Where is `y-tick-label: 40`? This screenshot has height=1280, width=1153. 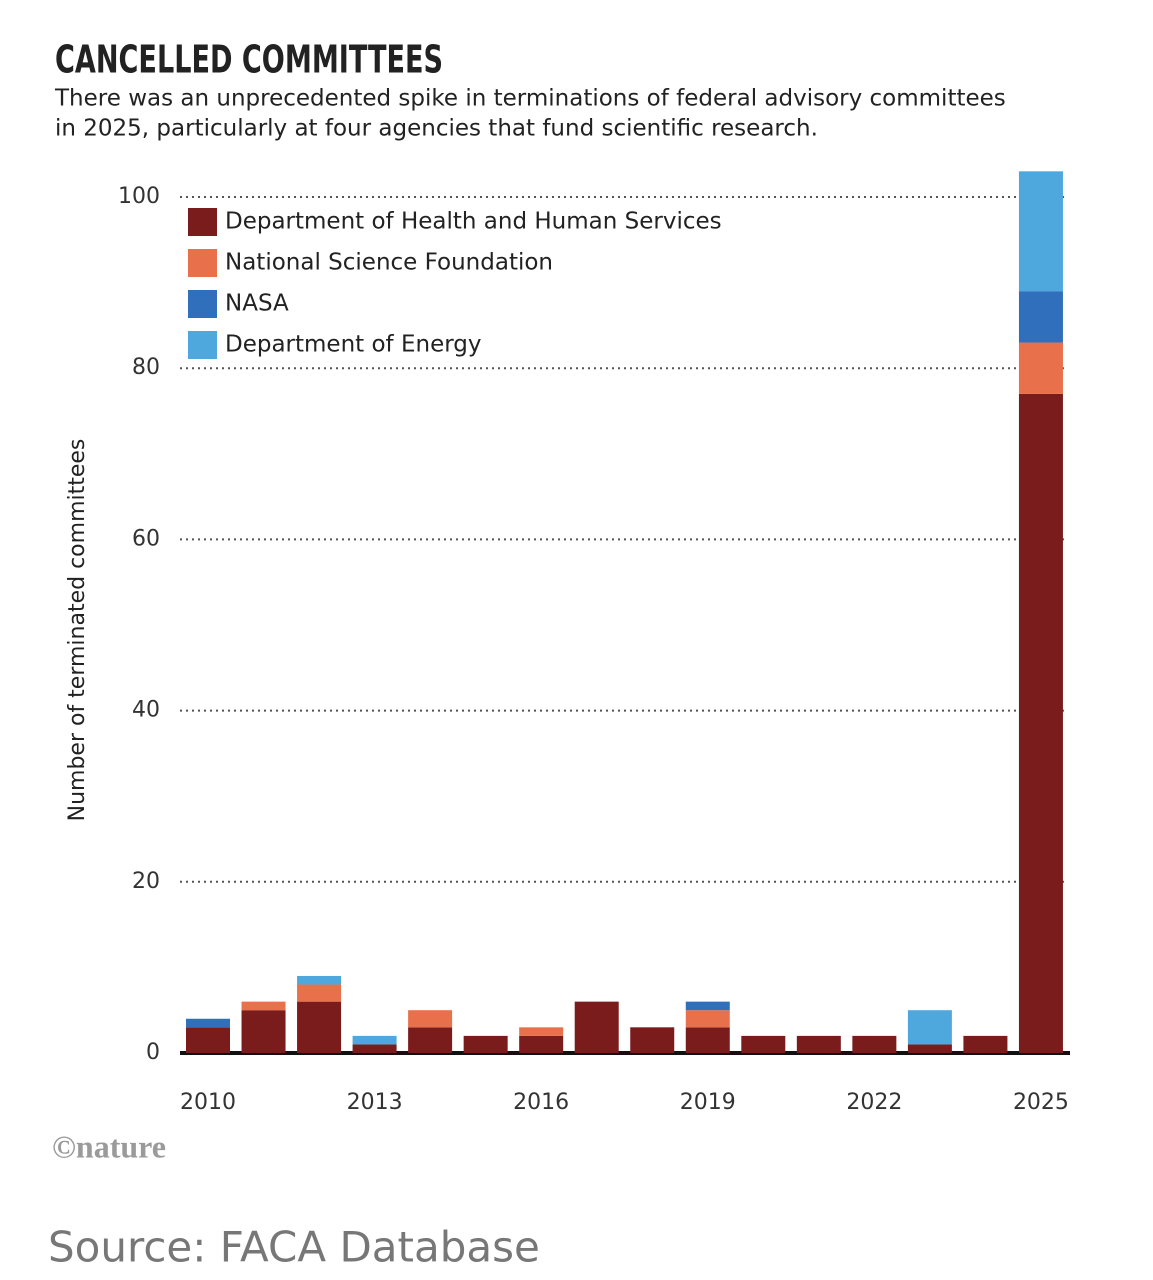 y-tick-label: 40 is located at coordinates (146, 710).